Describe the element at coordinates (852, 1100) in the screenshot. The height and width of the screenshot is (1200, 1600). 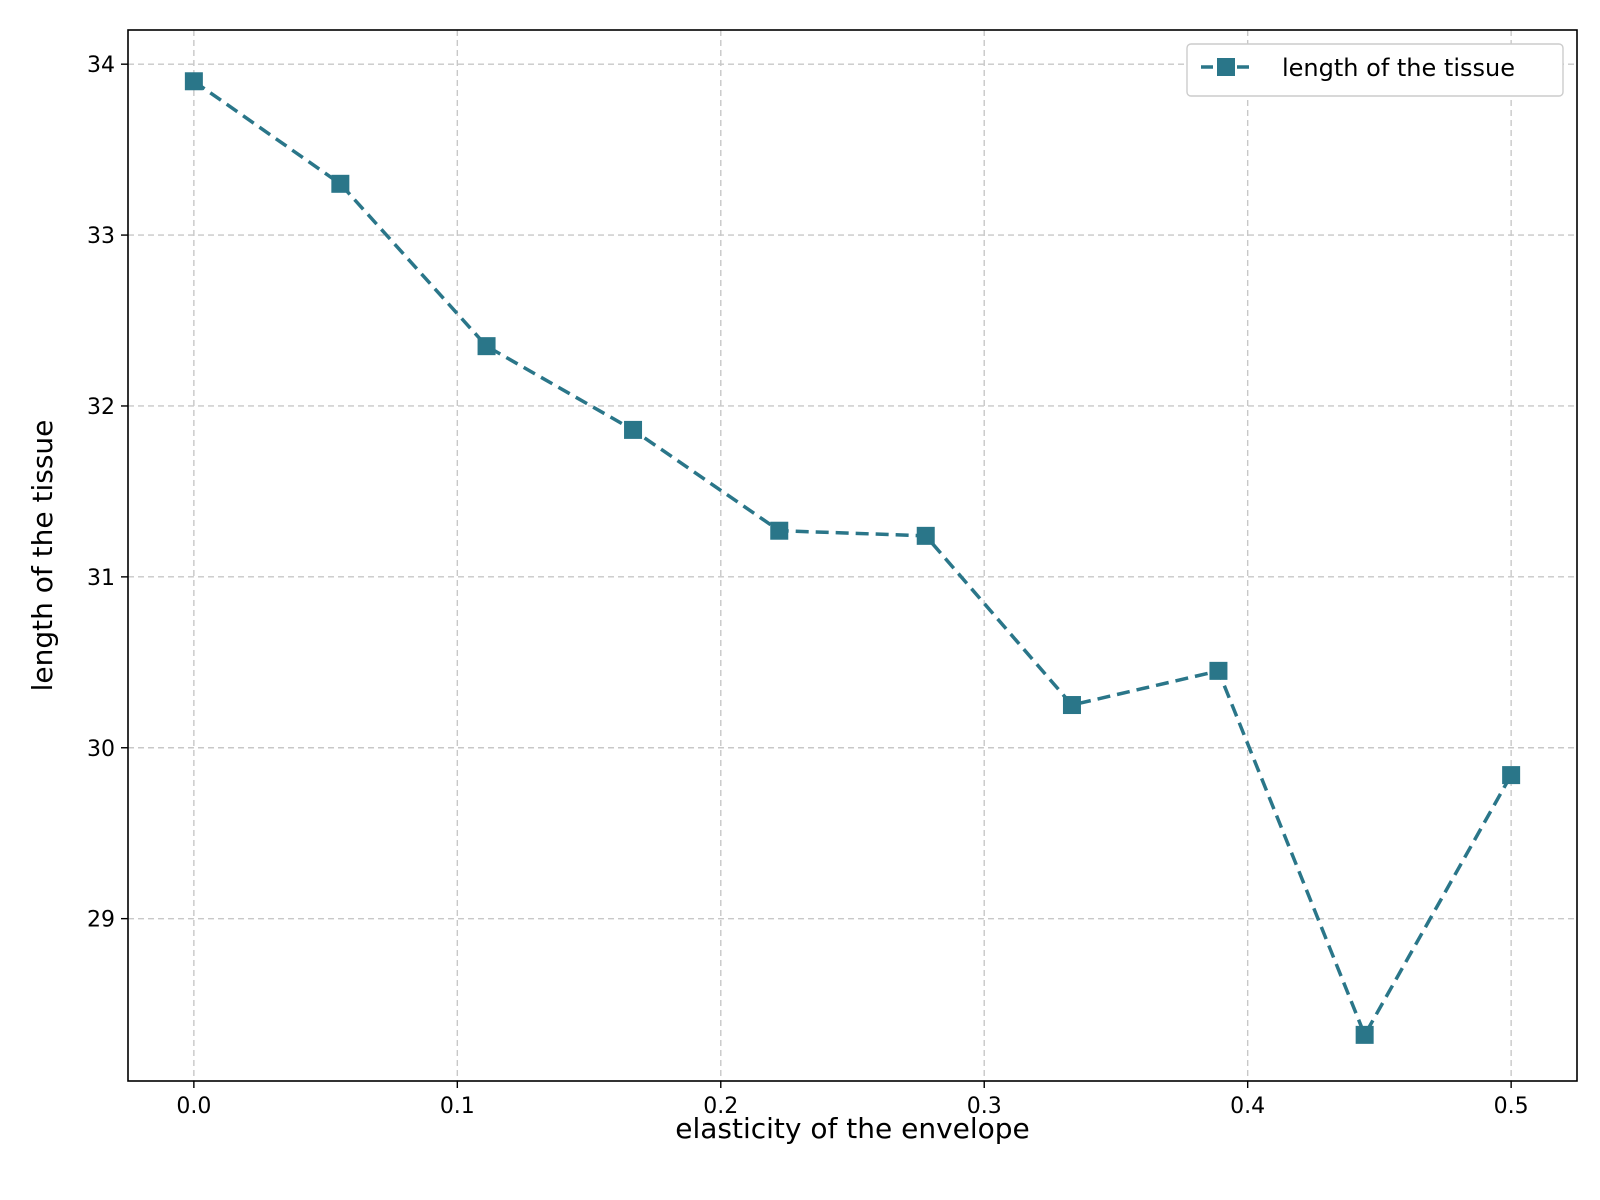
I see `x-axis-ticks: 0.0 0.1 0.2 0.3 0.4 0.5` at that location.